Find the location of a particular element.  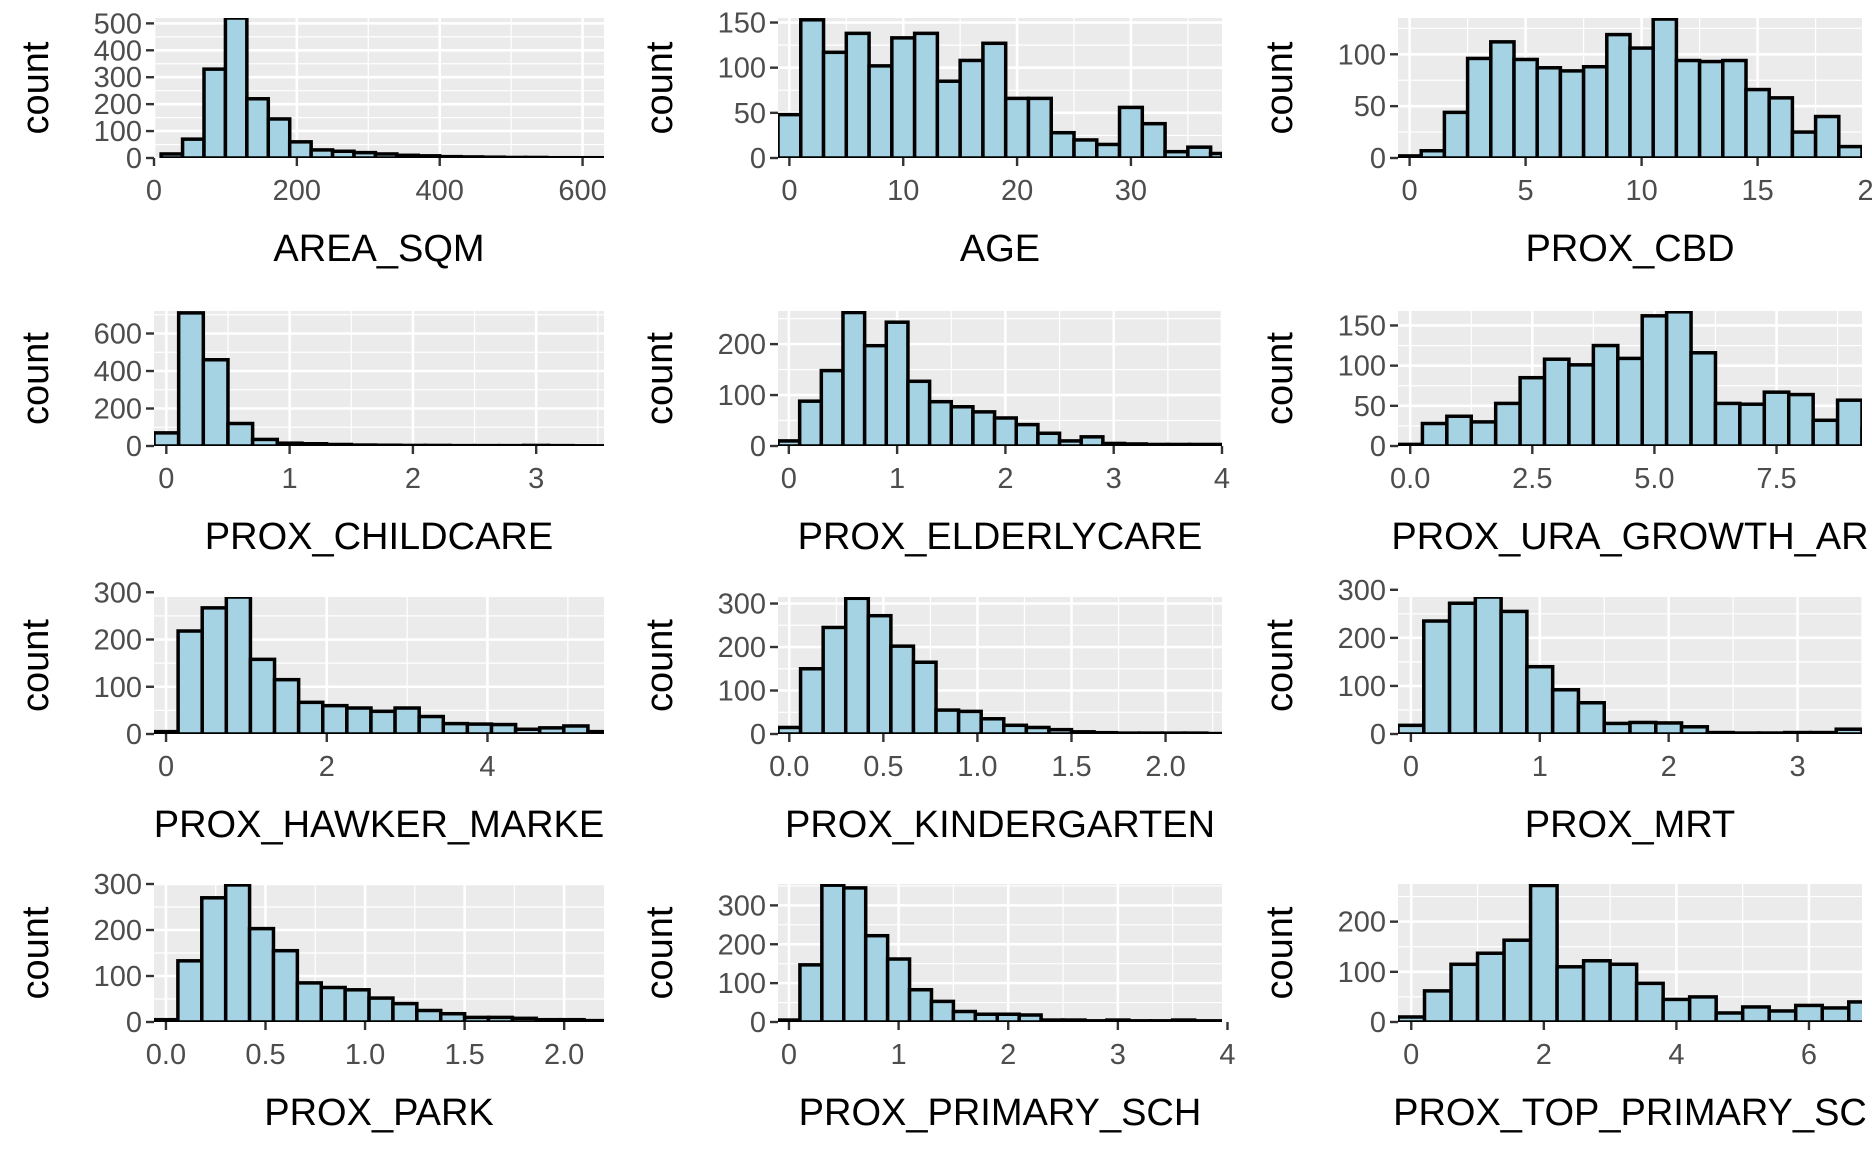

x-tick-label: 15 is located at coordinates (1757, 191).